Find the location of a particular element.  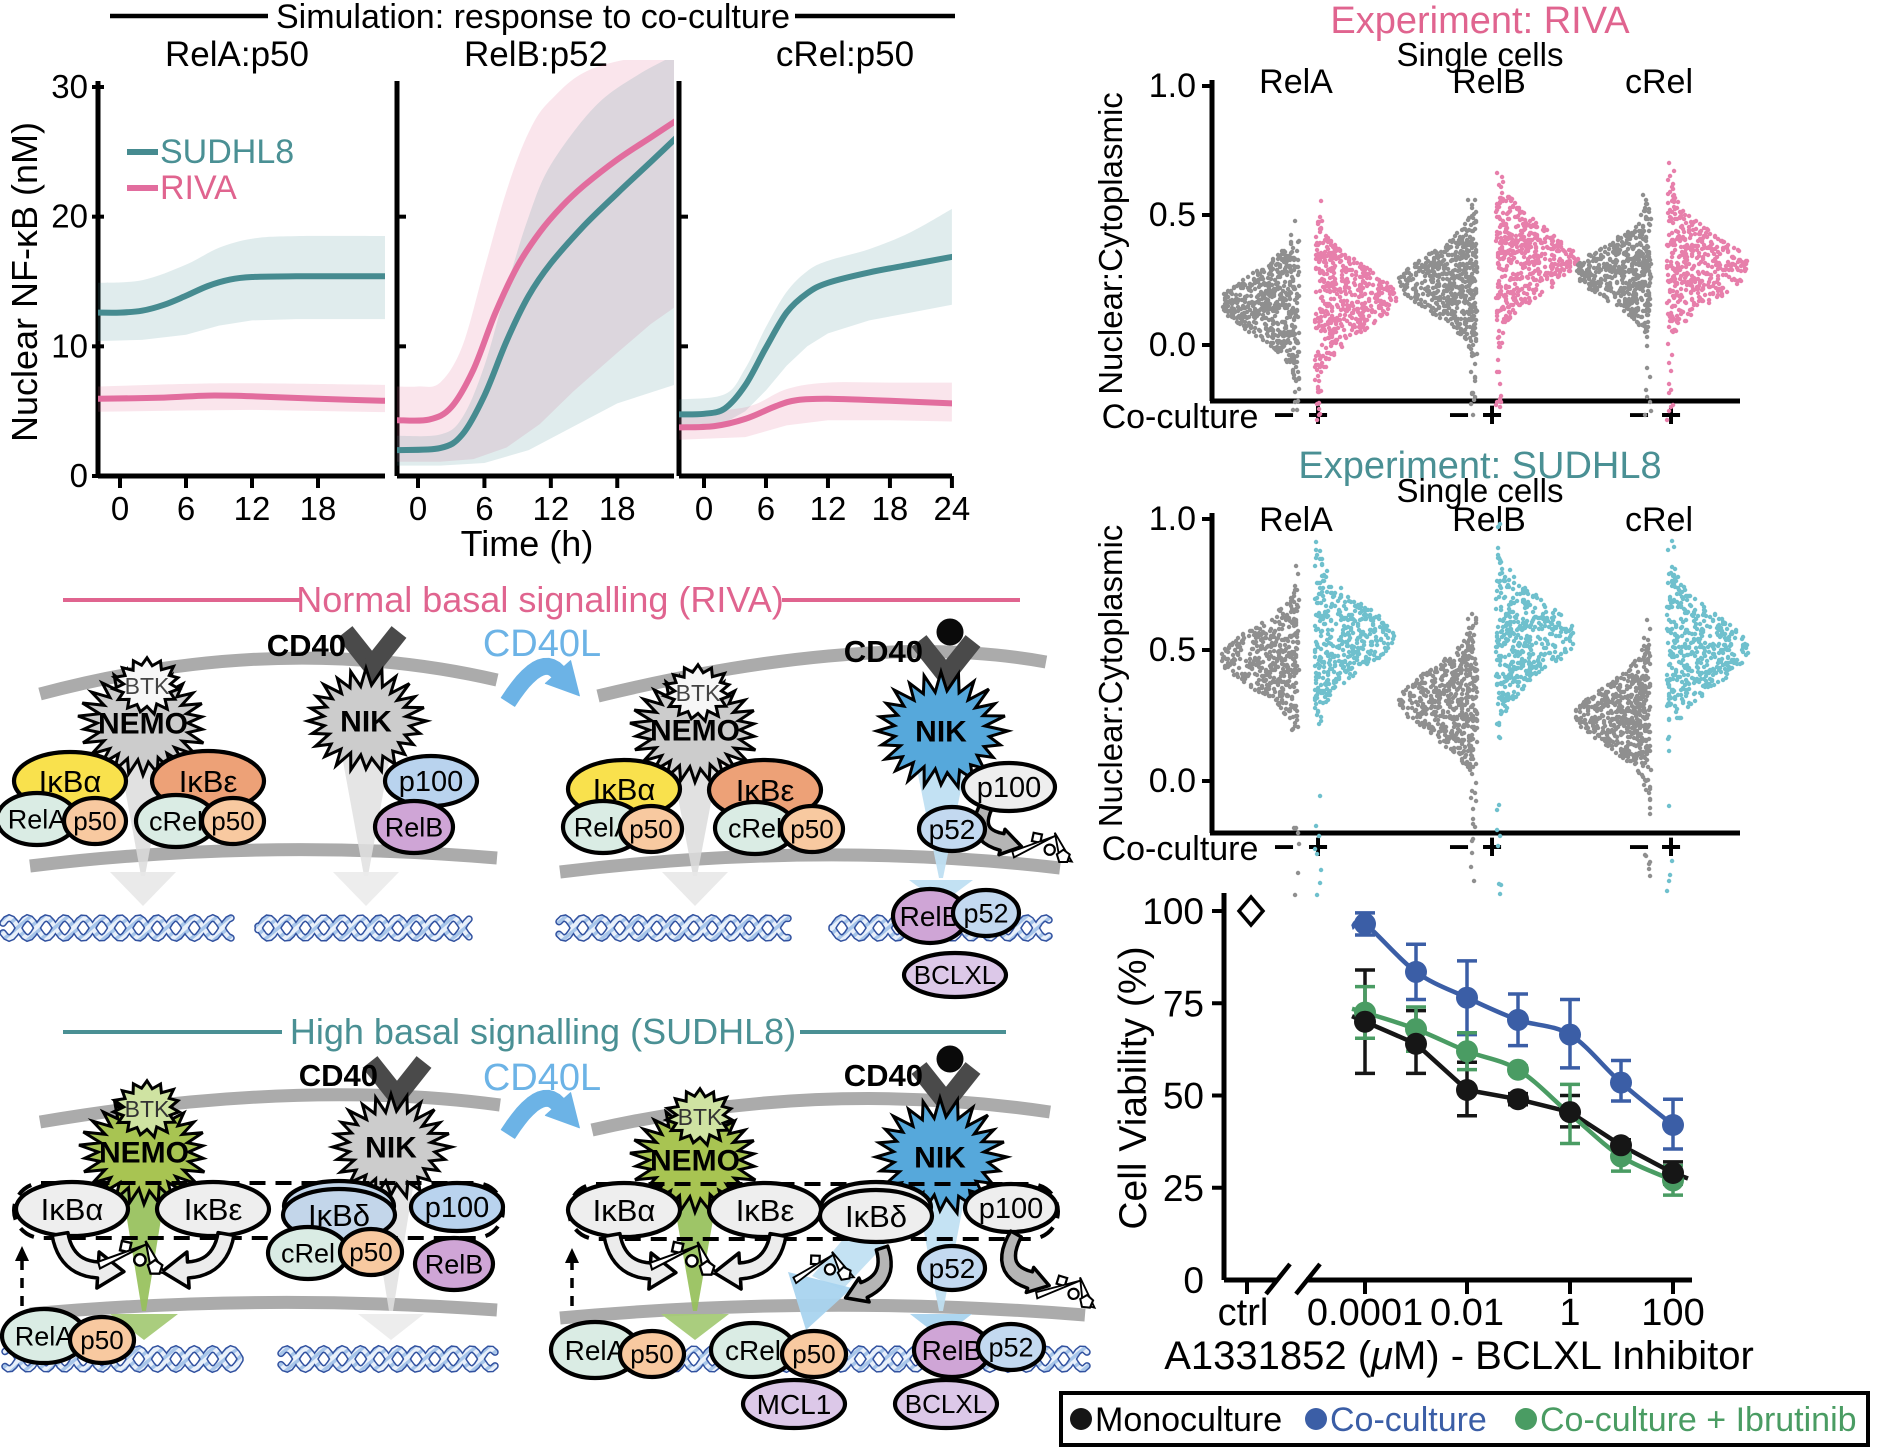

svg-text: 10 is located at coordinates (69, 345).